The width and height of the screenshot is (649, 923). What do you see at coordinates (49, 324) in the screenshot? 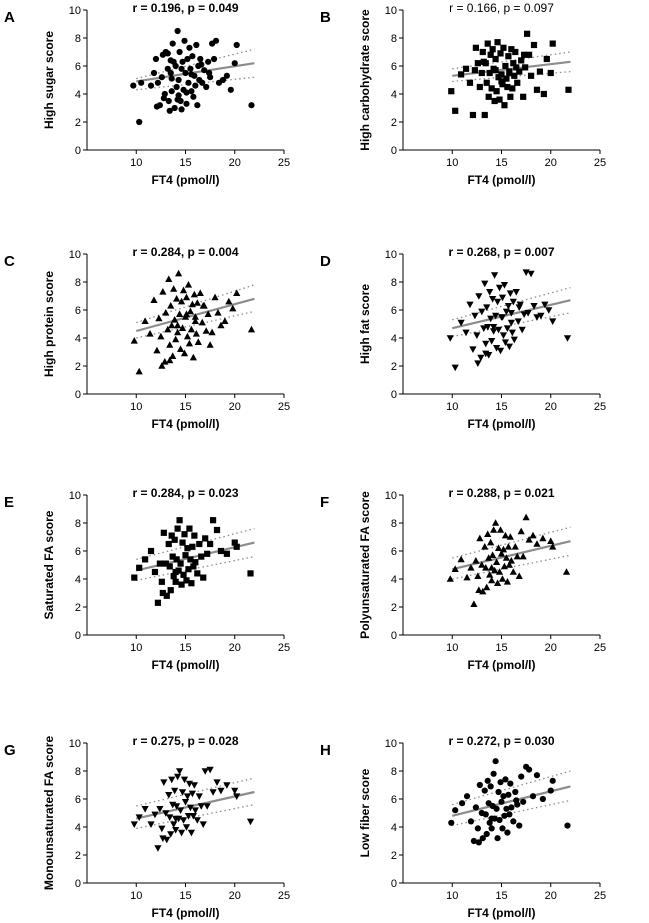
I see `y-axis-label: High protein score` at bounding box center [49, 324].